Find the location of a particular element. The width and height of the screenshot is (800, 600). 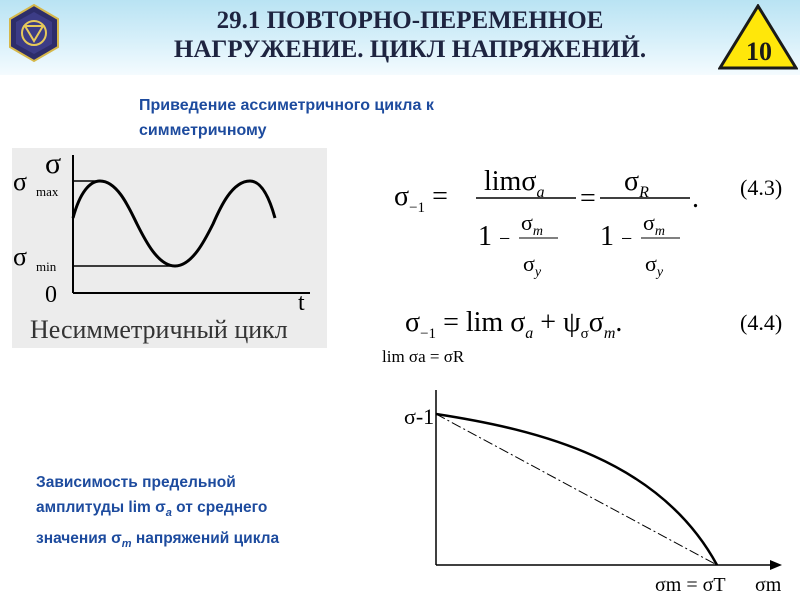

x-point-label: σm = σT is located at coordinates (690, 585).